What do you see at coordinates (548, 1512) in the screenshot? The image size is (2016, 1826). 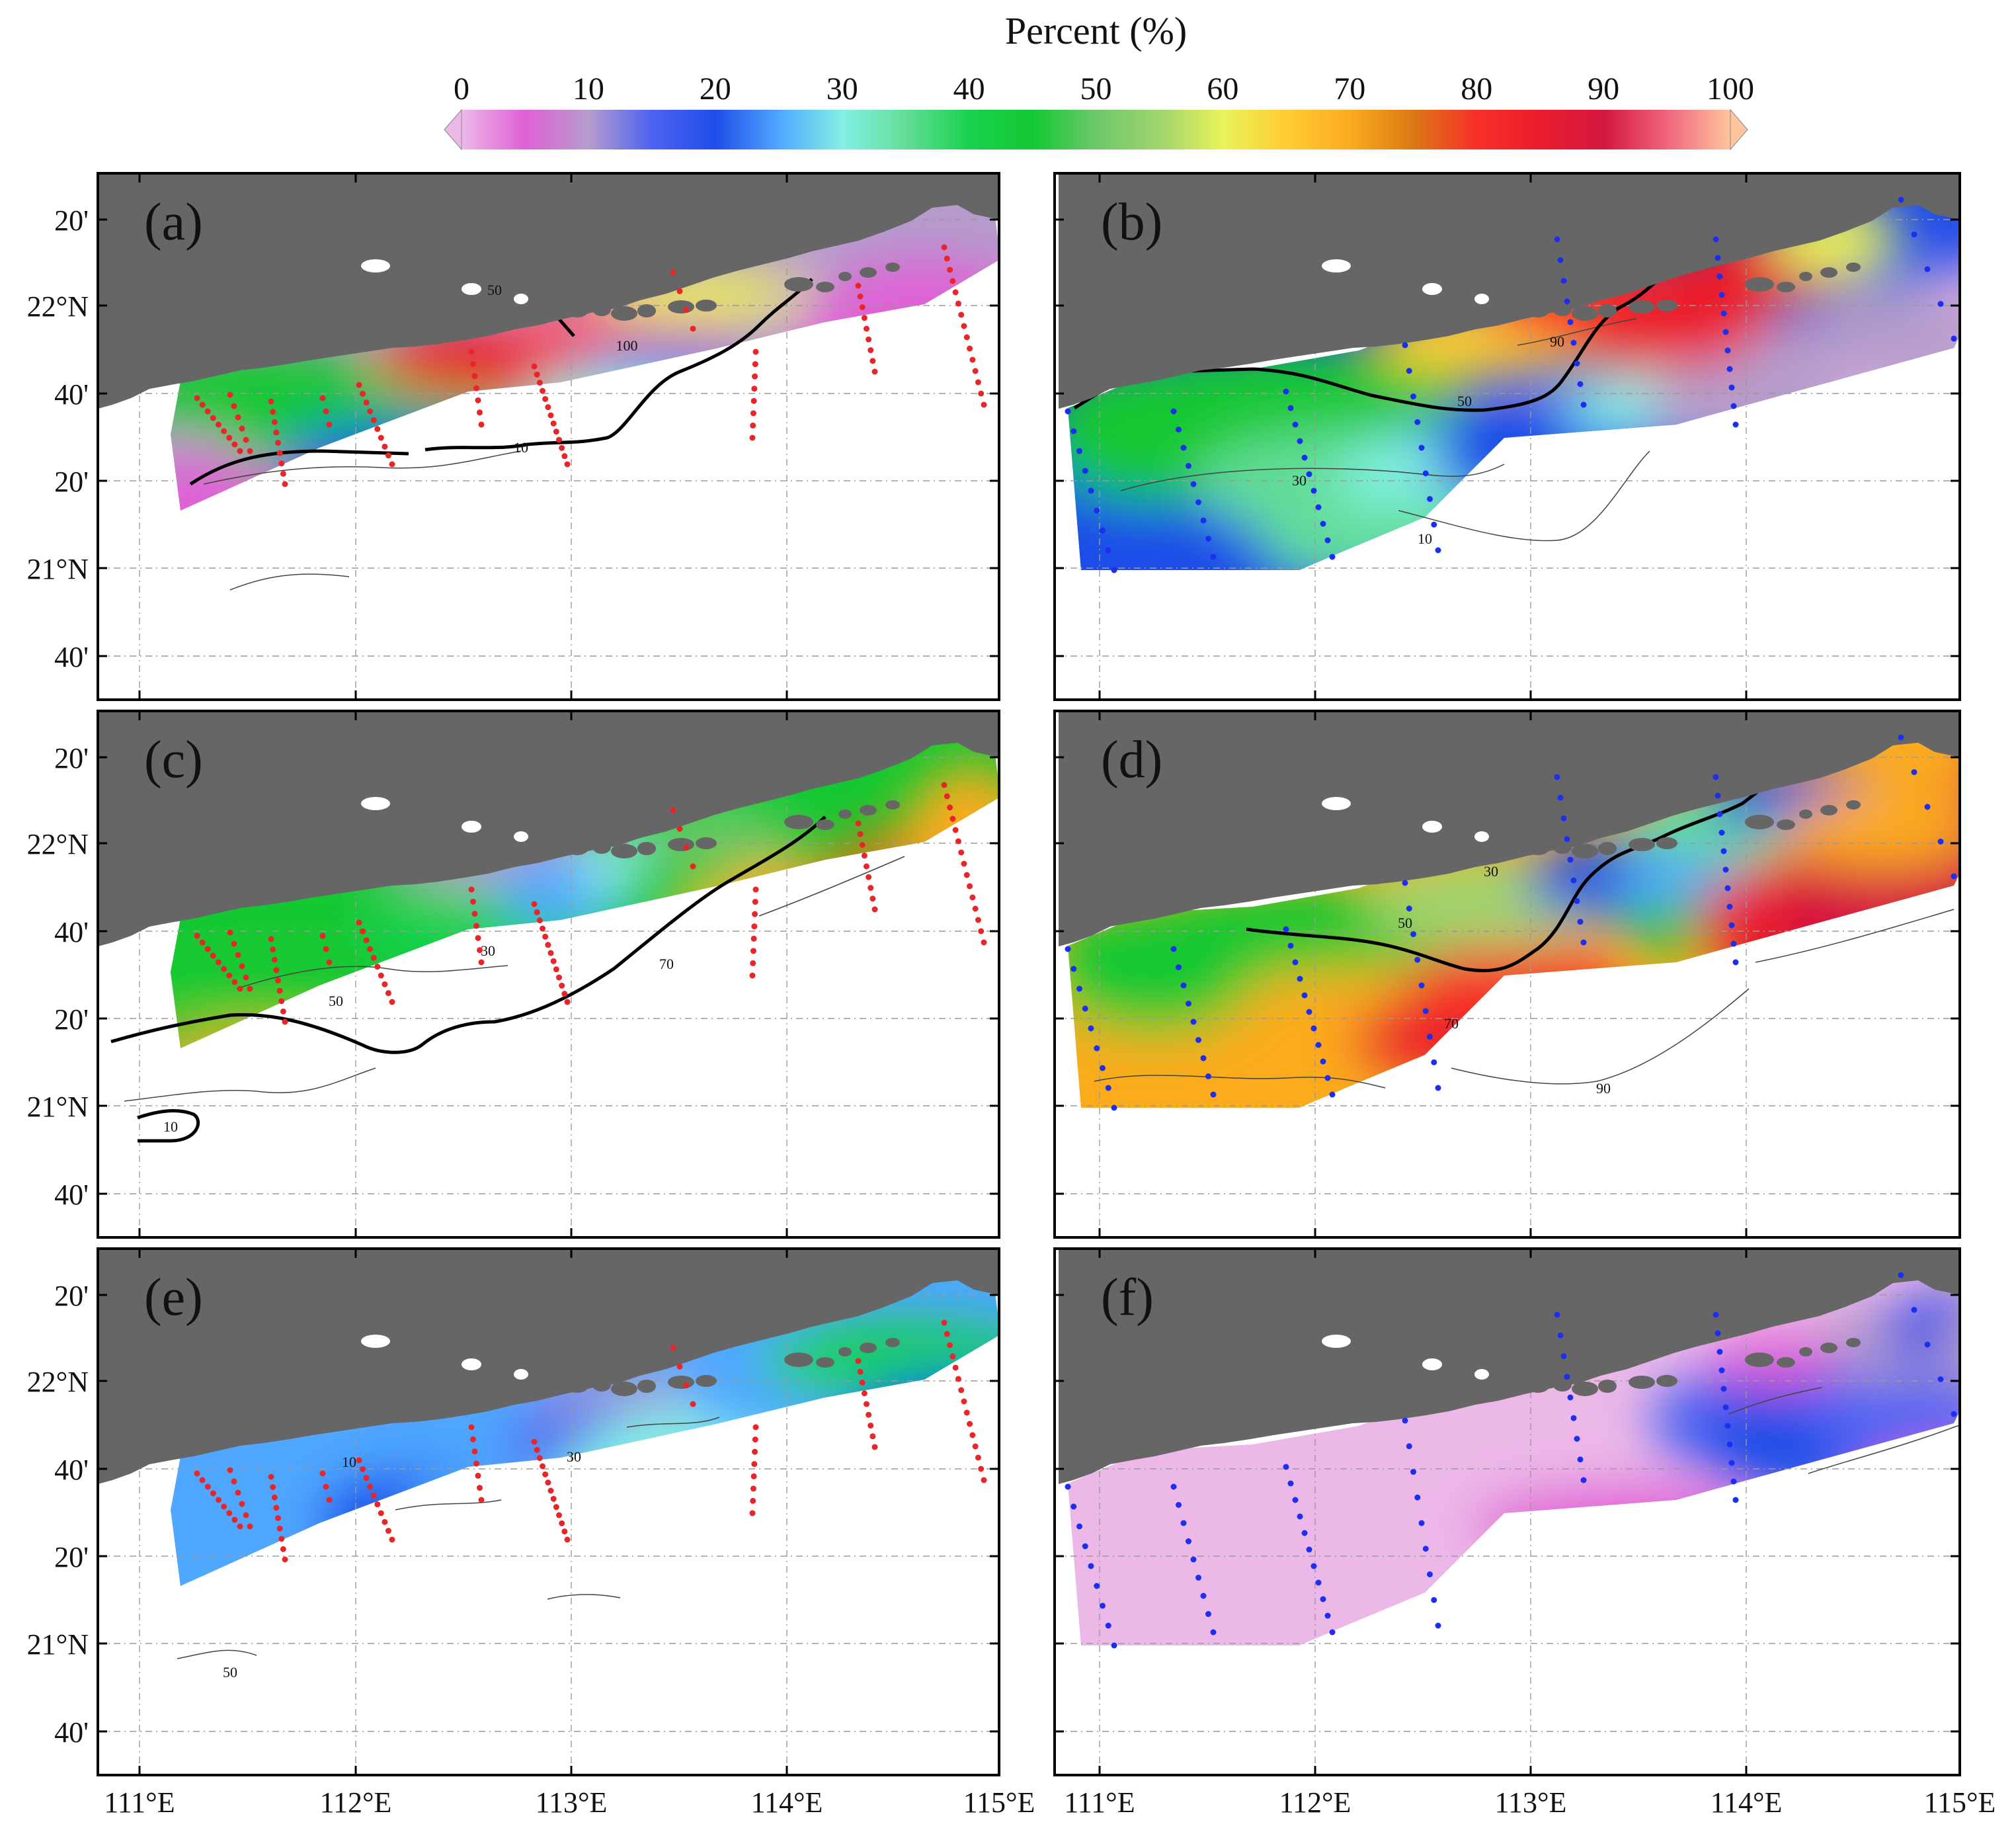 I see `axis-ticks` at bounding box center [548, 1512].